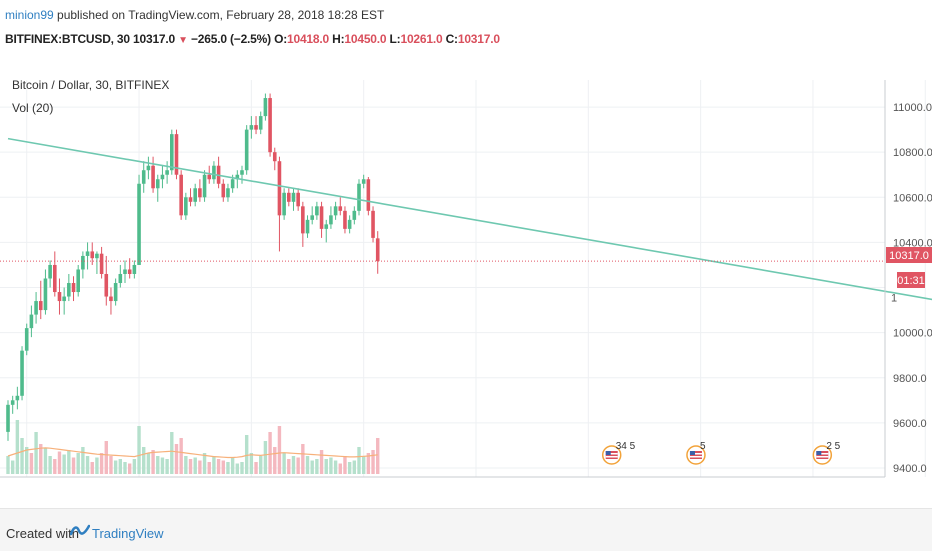 This screenshot has width=932, height=551. What do you see at coordinates (911, 281) in the screenshot?
I see `countdown-text: 01:31` at bounding box center [911, 281].